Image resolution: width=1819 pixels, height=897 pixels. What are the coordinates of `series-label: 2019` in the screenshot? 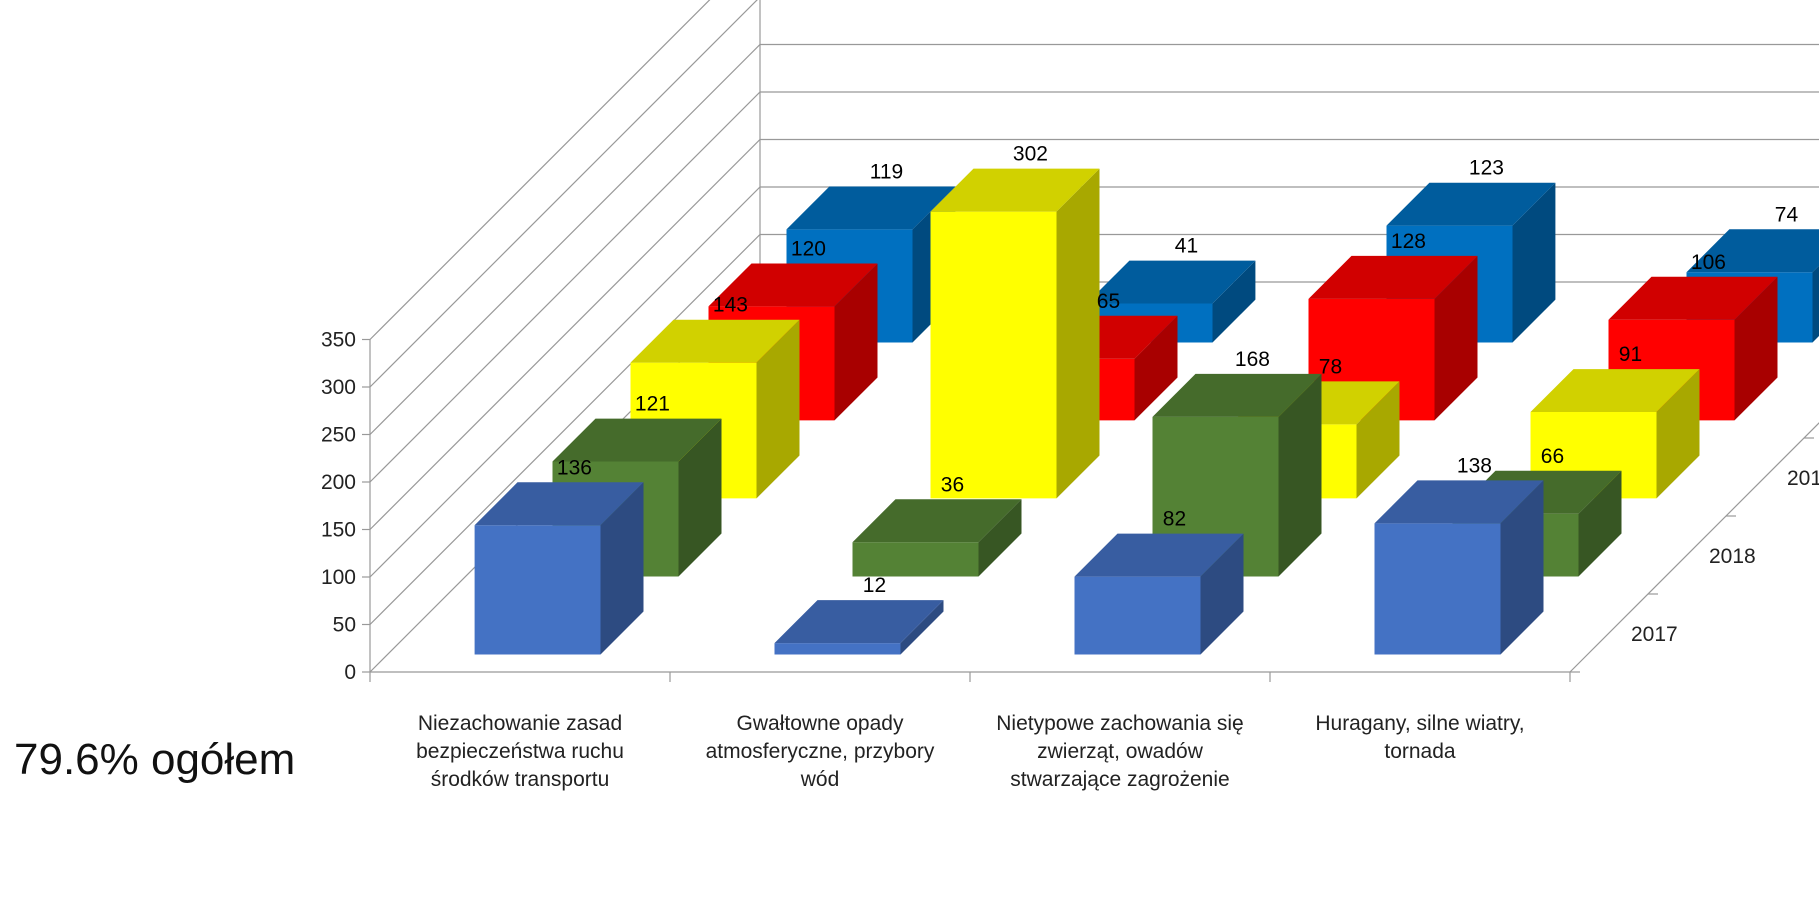 It's located at (1803, 478).